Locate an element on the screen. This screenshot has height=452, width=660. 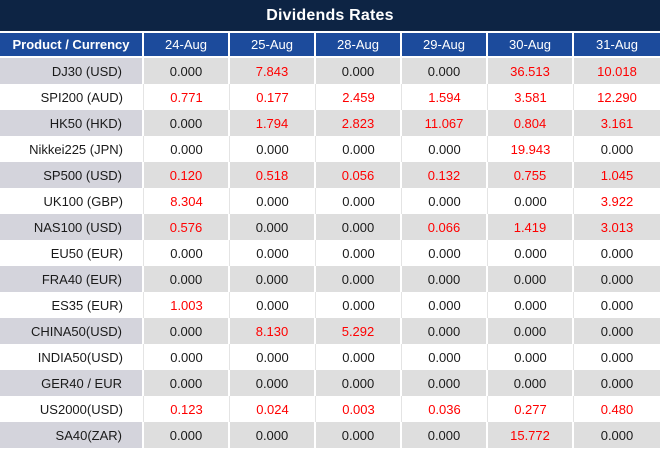
panel-title: Dividends Rates is located at coordinates (330, 16).